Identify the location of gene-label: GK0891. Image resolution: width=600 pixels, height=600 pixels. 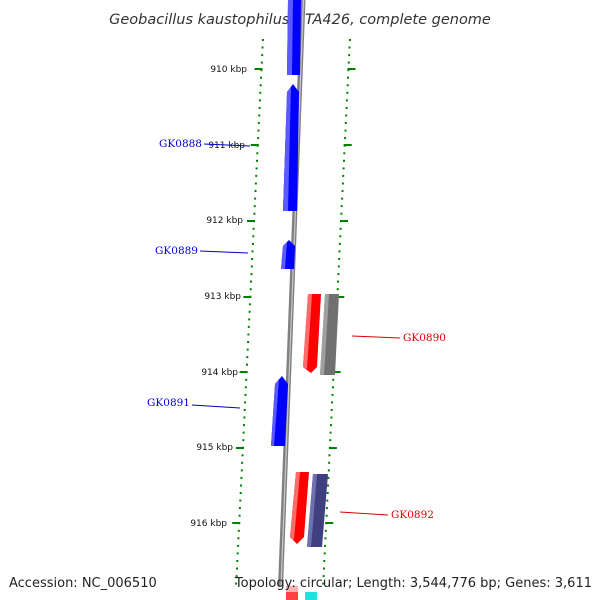
(168, 403).